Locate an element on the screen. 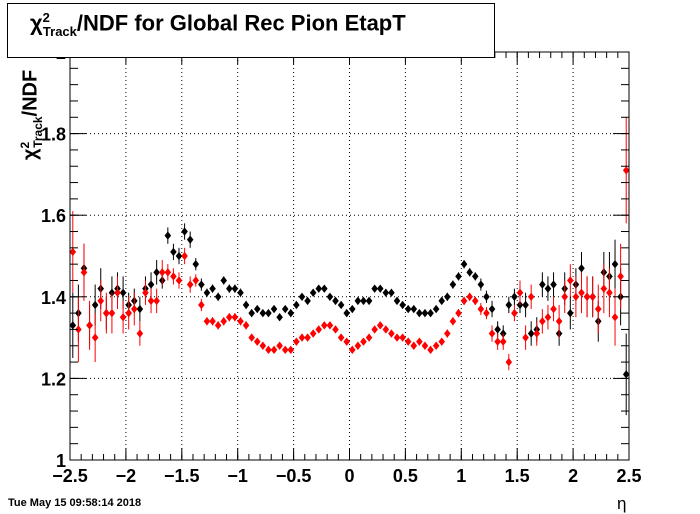 The height and width of the screenshot is (514, 700). x-tick-label: −1 is located at coordinates (237, 476).